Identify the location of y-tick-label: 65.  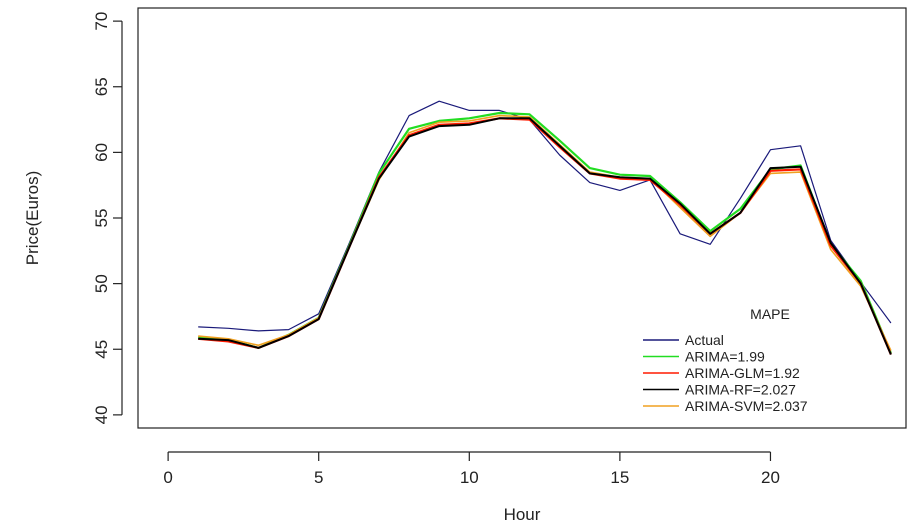
(101, 86).